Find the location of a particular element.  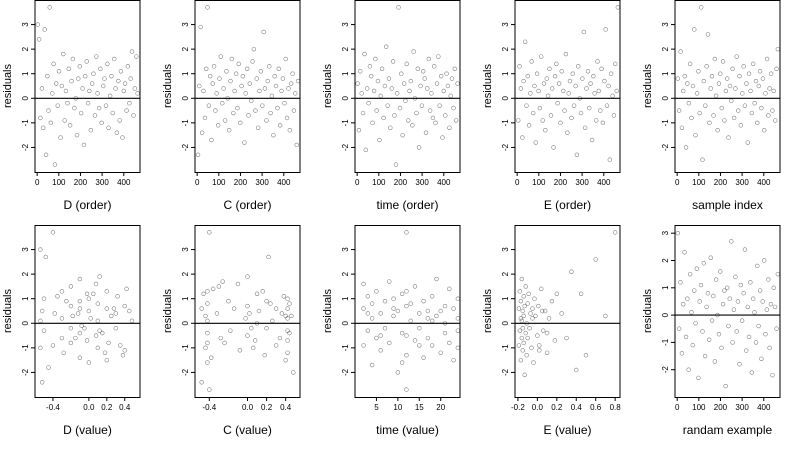

y-tick-label: -2 is located at coordinates (25, 147).